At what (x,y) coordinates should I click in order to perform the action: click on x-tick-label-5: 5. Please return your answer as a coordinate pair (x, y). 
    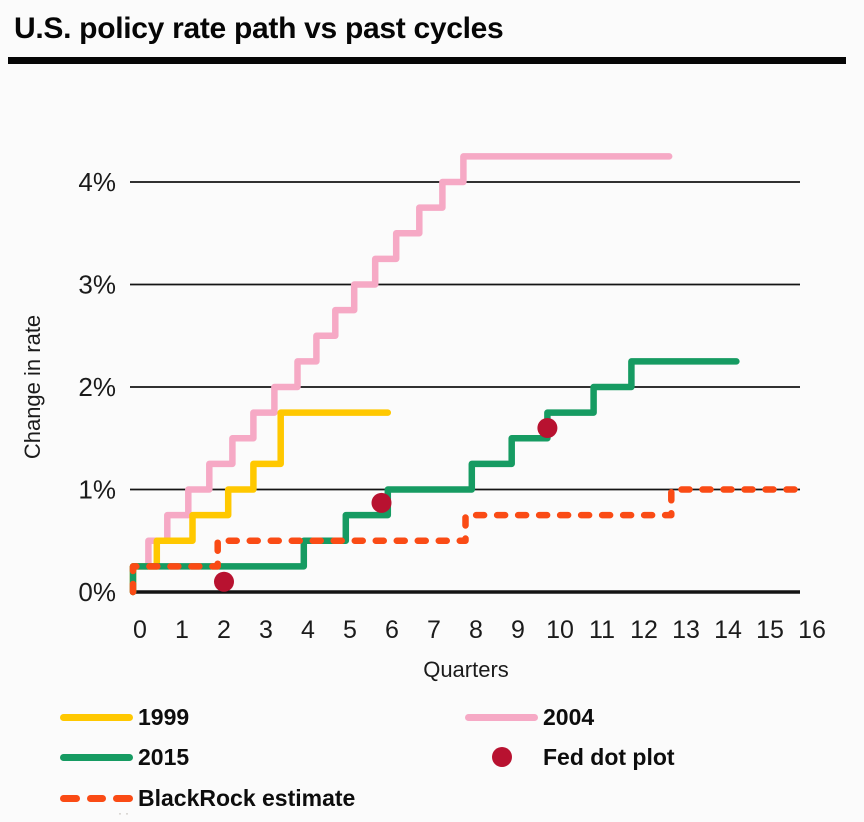
    Looking at the image, I should click on (350, 630).